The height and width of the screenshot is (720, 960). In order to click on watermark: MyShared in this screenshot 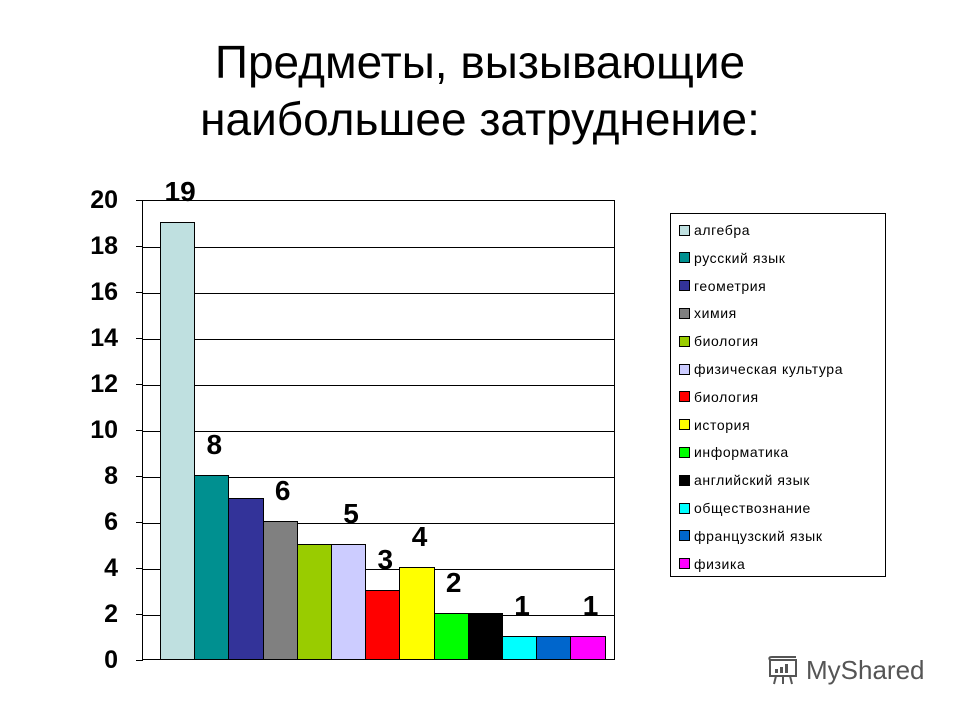, I will do `click(845, 670)`.